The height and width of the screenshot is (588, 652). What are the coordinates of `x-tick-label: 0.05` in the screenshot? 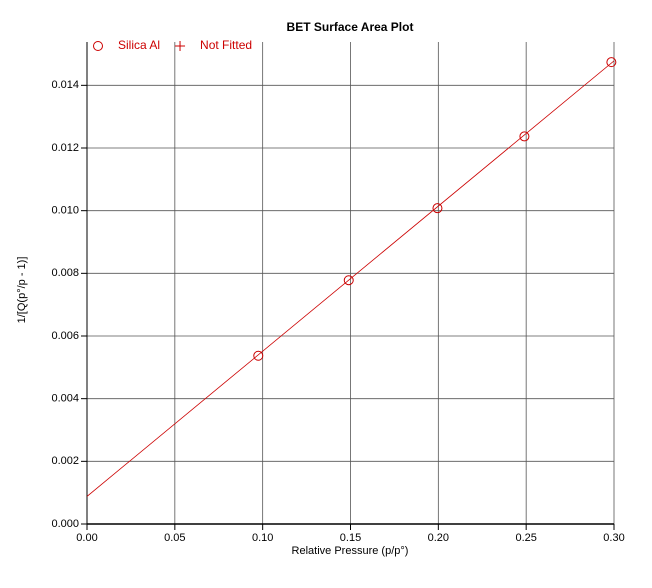 It's located at (174, 538).